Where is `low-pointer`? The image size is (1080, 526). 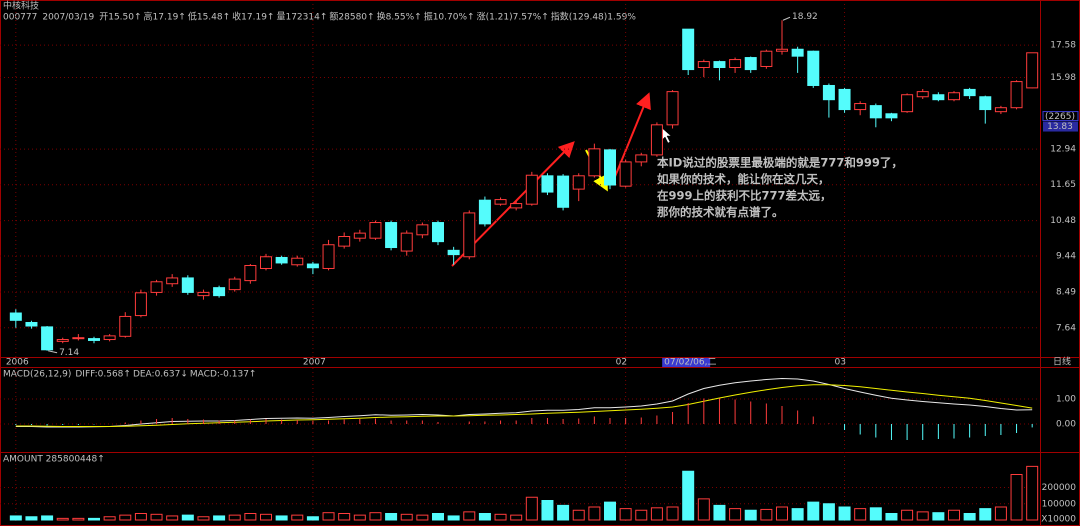
low-pointer is located at coordinates (52, 352).